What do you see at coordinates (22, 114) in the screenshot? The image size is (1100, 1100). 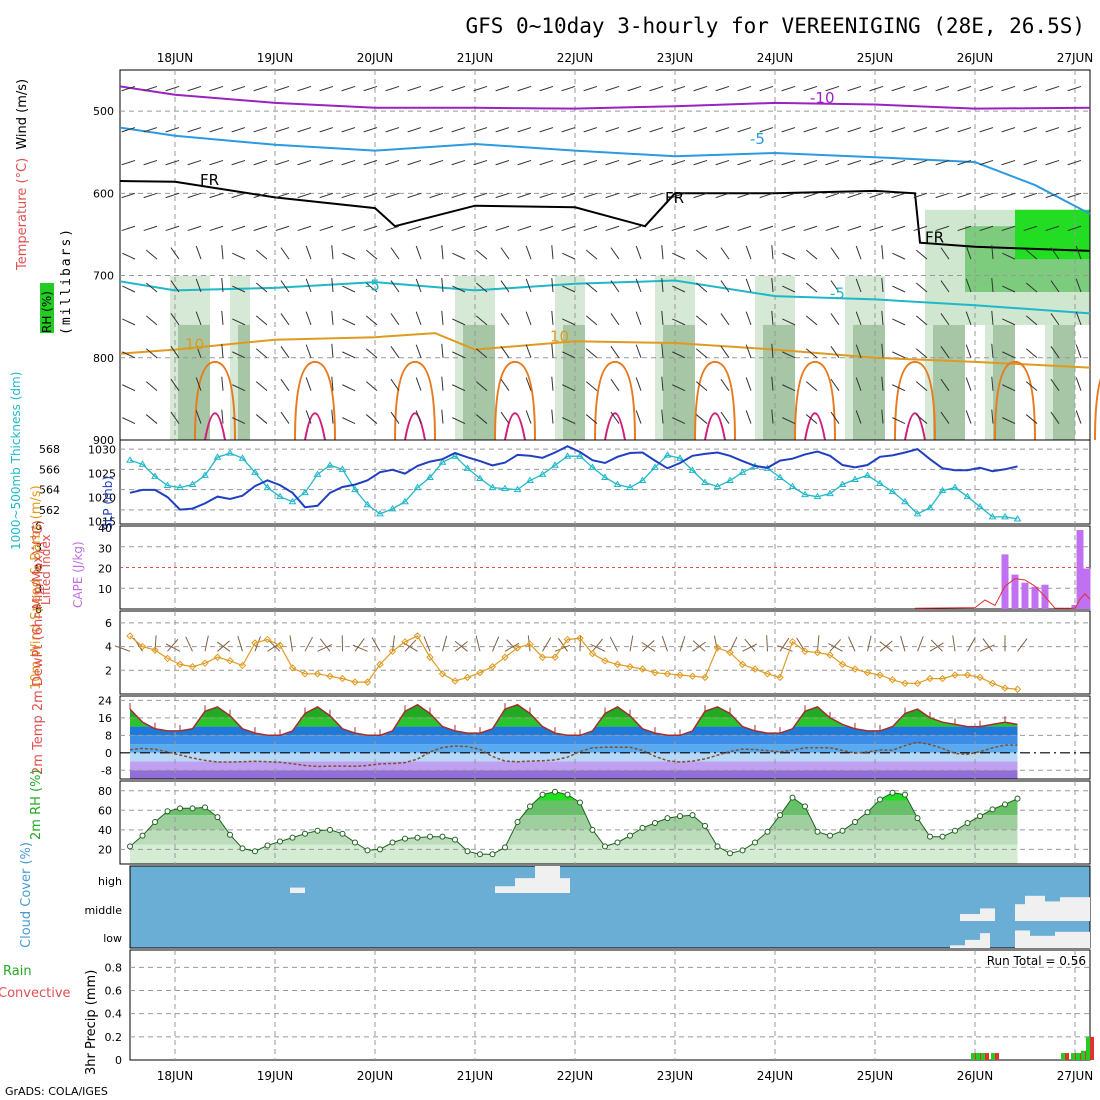 I see `wind-label: Wind (m/s)` at bounding box center [22, 114].